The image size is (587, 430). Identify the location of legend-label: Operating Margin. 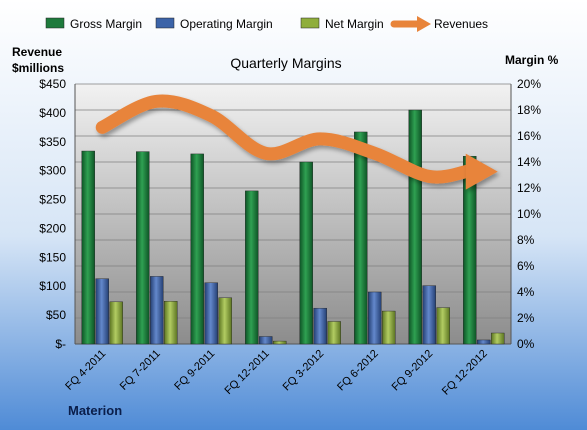
(226, 24).